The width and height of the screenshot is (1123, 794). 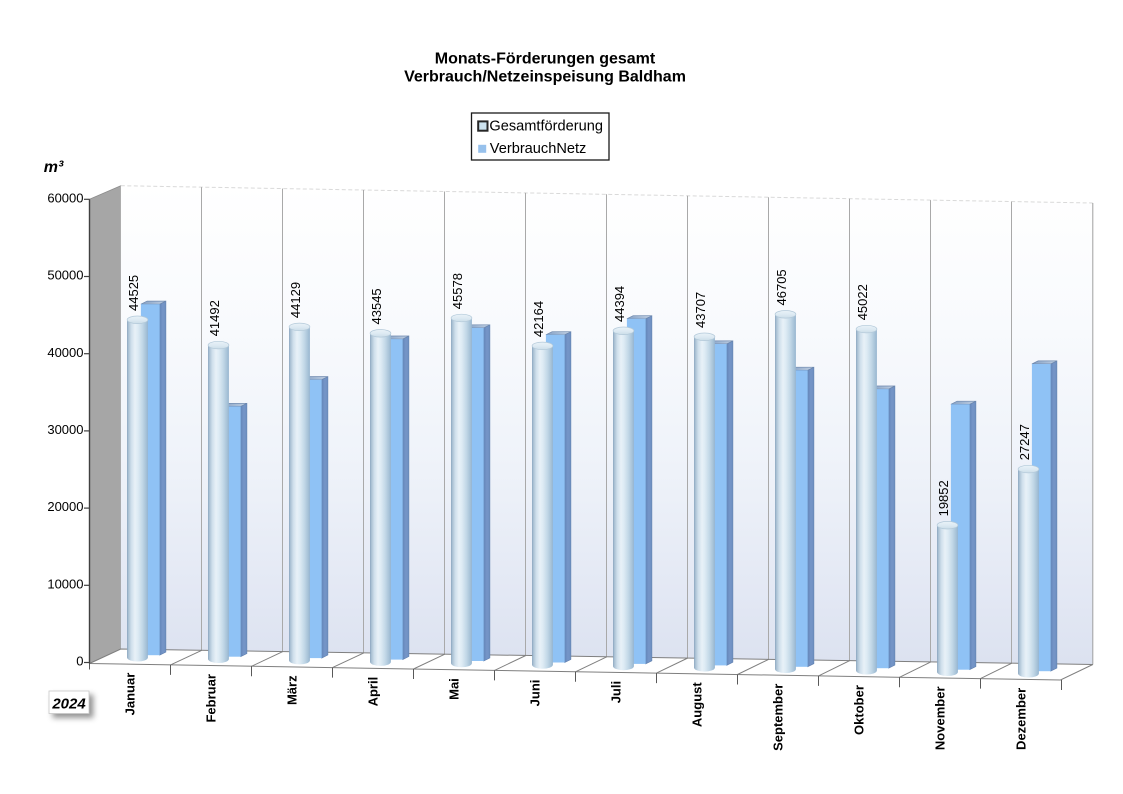 I want to click on svg-text: 60000, so click(x=65, y=197).